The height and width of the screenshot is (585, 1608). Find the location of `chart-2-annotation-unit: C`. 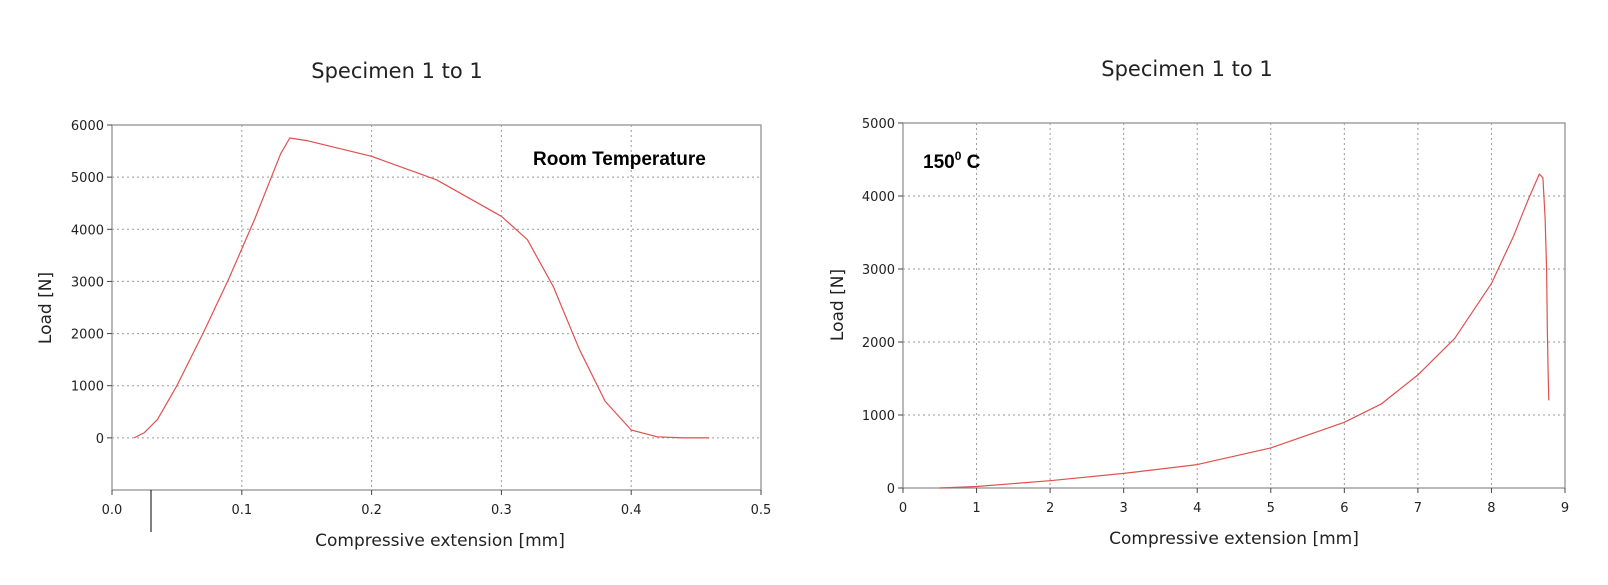

chart-2-annotation-unit: C is located at coordinates (970, 162).